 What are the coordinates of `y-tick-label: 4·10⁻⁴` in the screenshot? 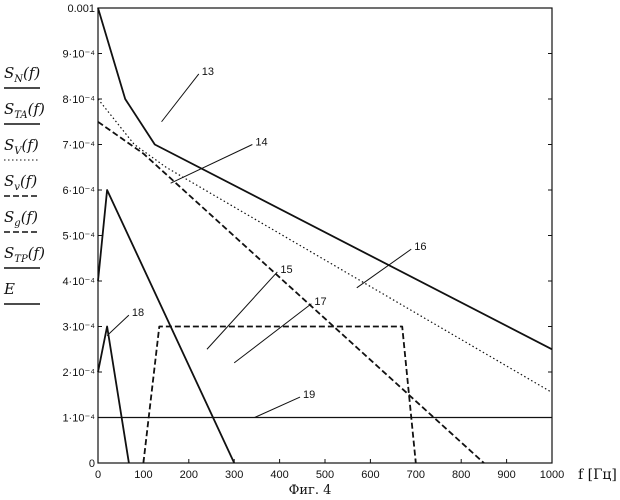 It's located at (78, 282).